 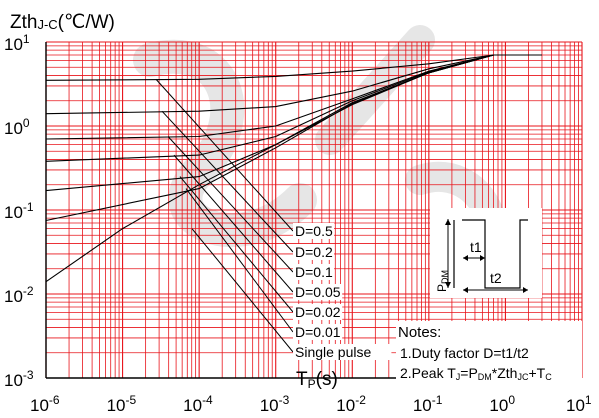 I want to click on notes-line-1: 1.Duty factor D=t1/t2, so click(x=464, y=353).